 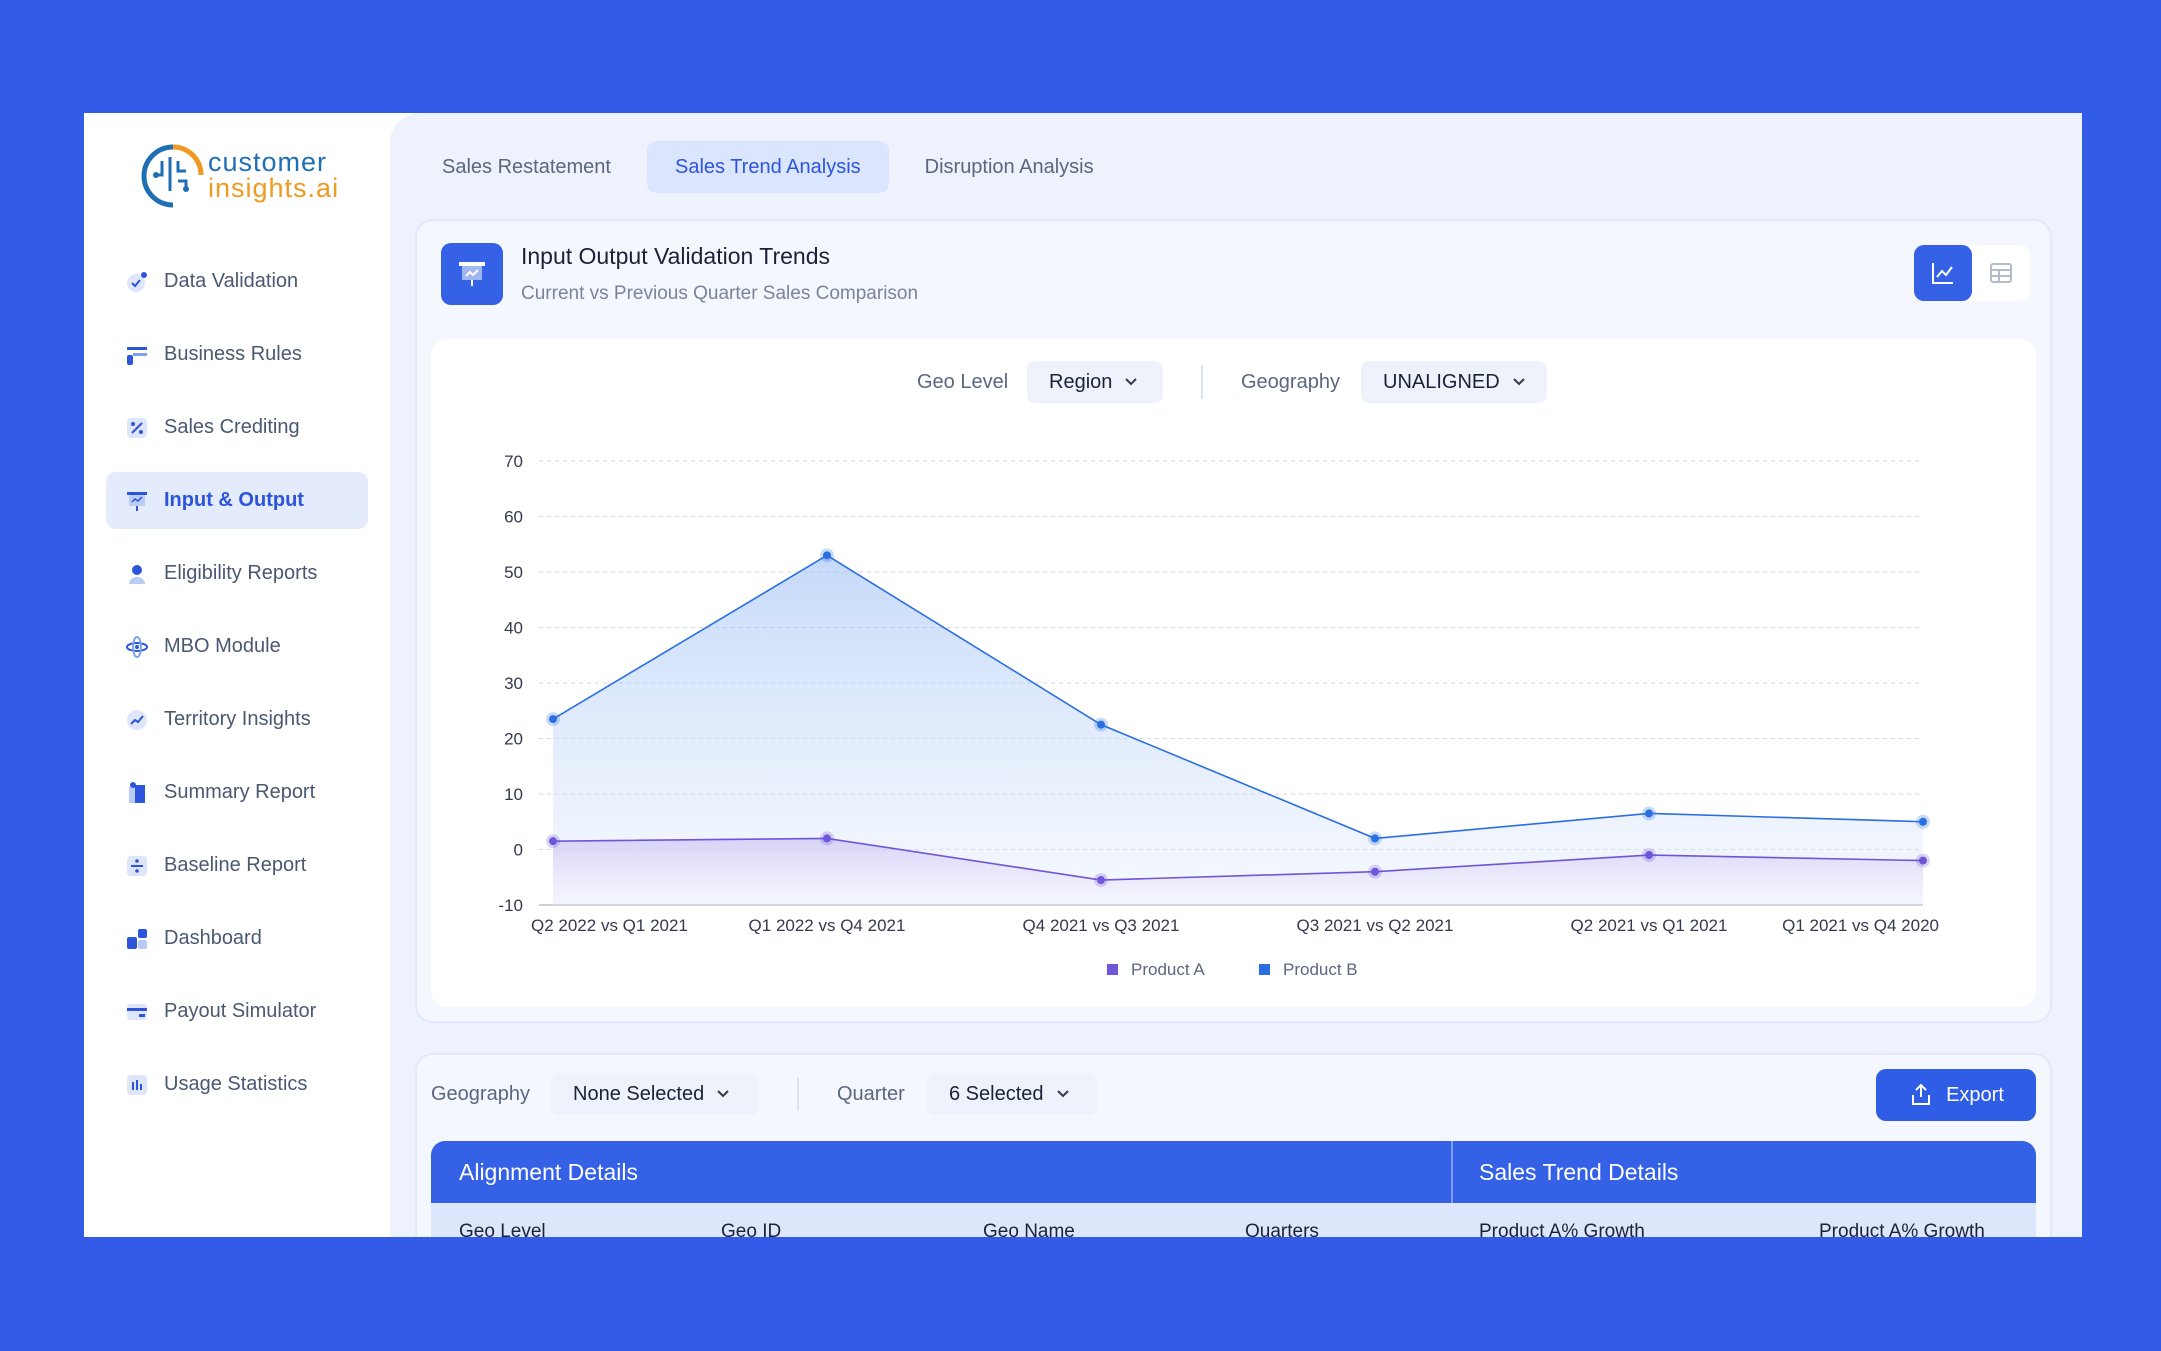 What do you see at coordinates (1029, 1229) in the screenshot?
I see `column-header: Geo Name` at bounding box center [1029, 1229].